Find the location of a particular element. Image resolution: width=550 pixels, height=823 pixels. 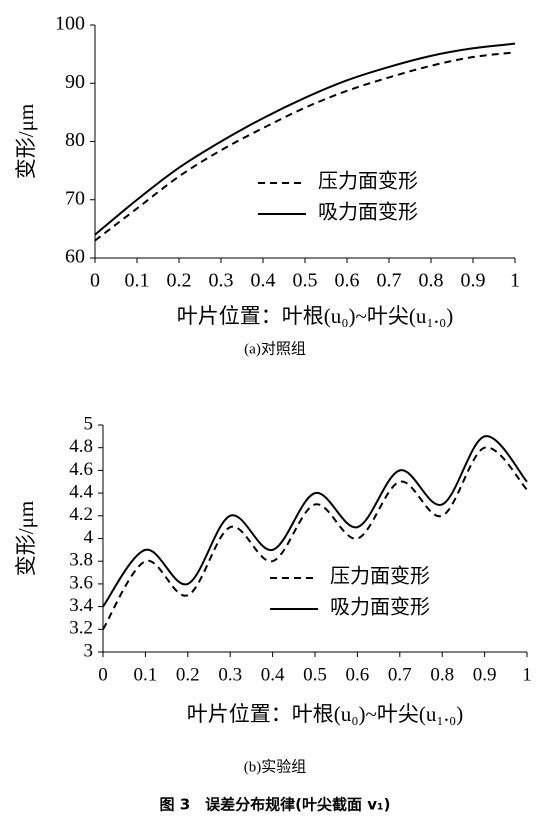

y-tick-label: 60 is located at coordinates (75, 257).